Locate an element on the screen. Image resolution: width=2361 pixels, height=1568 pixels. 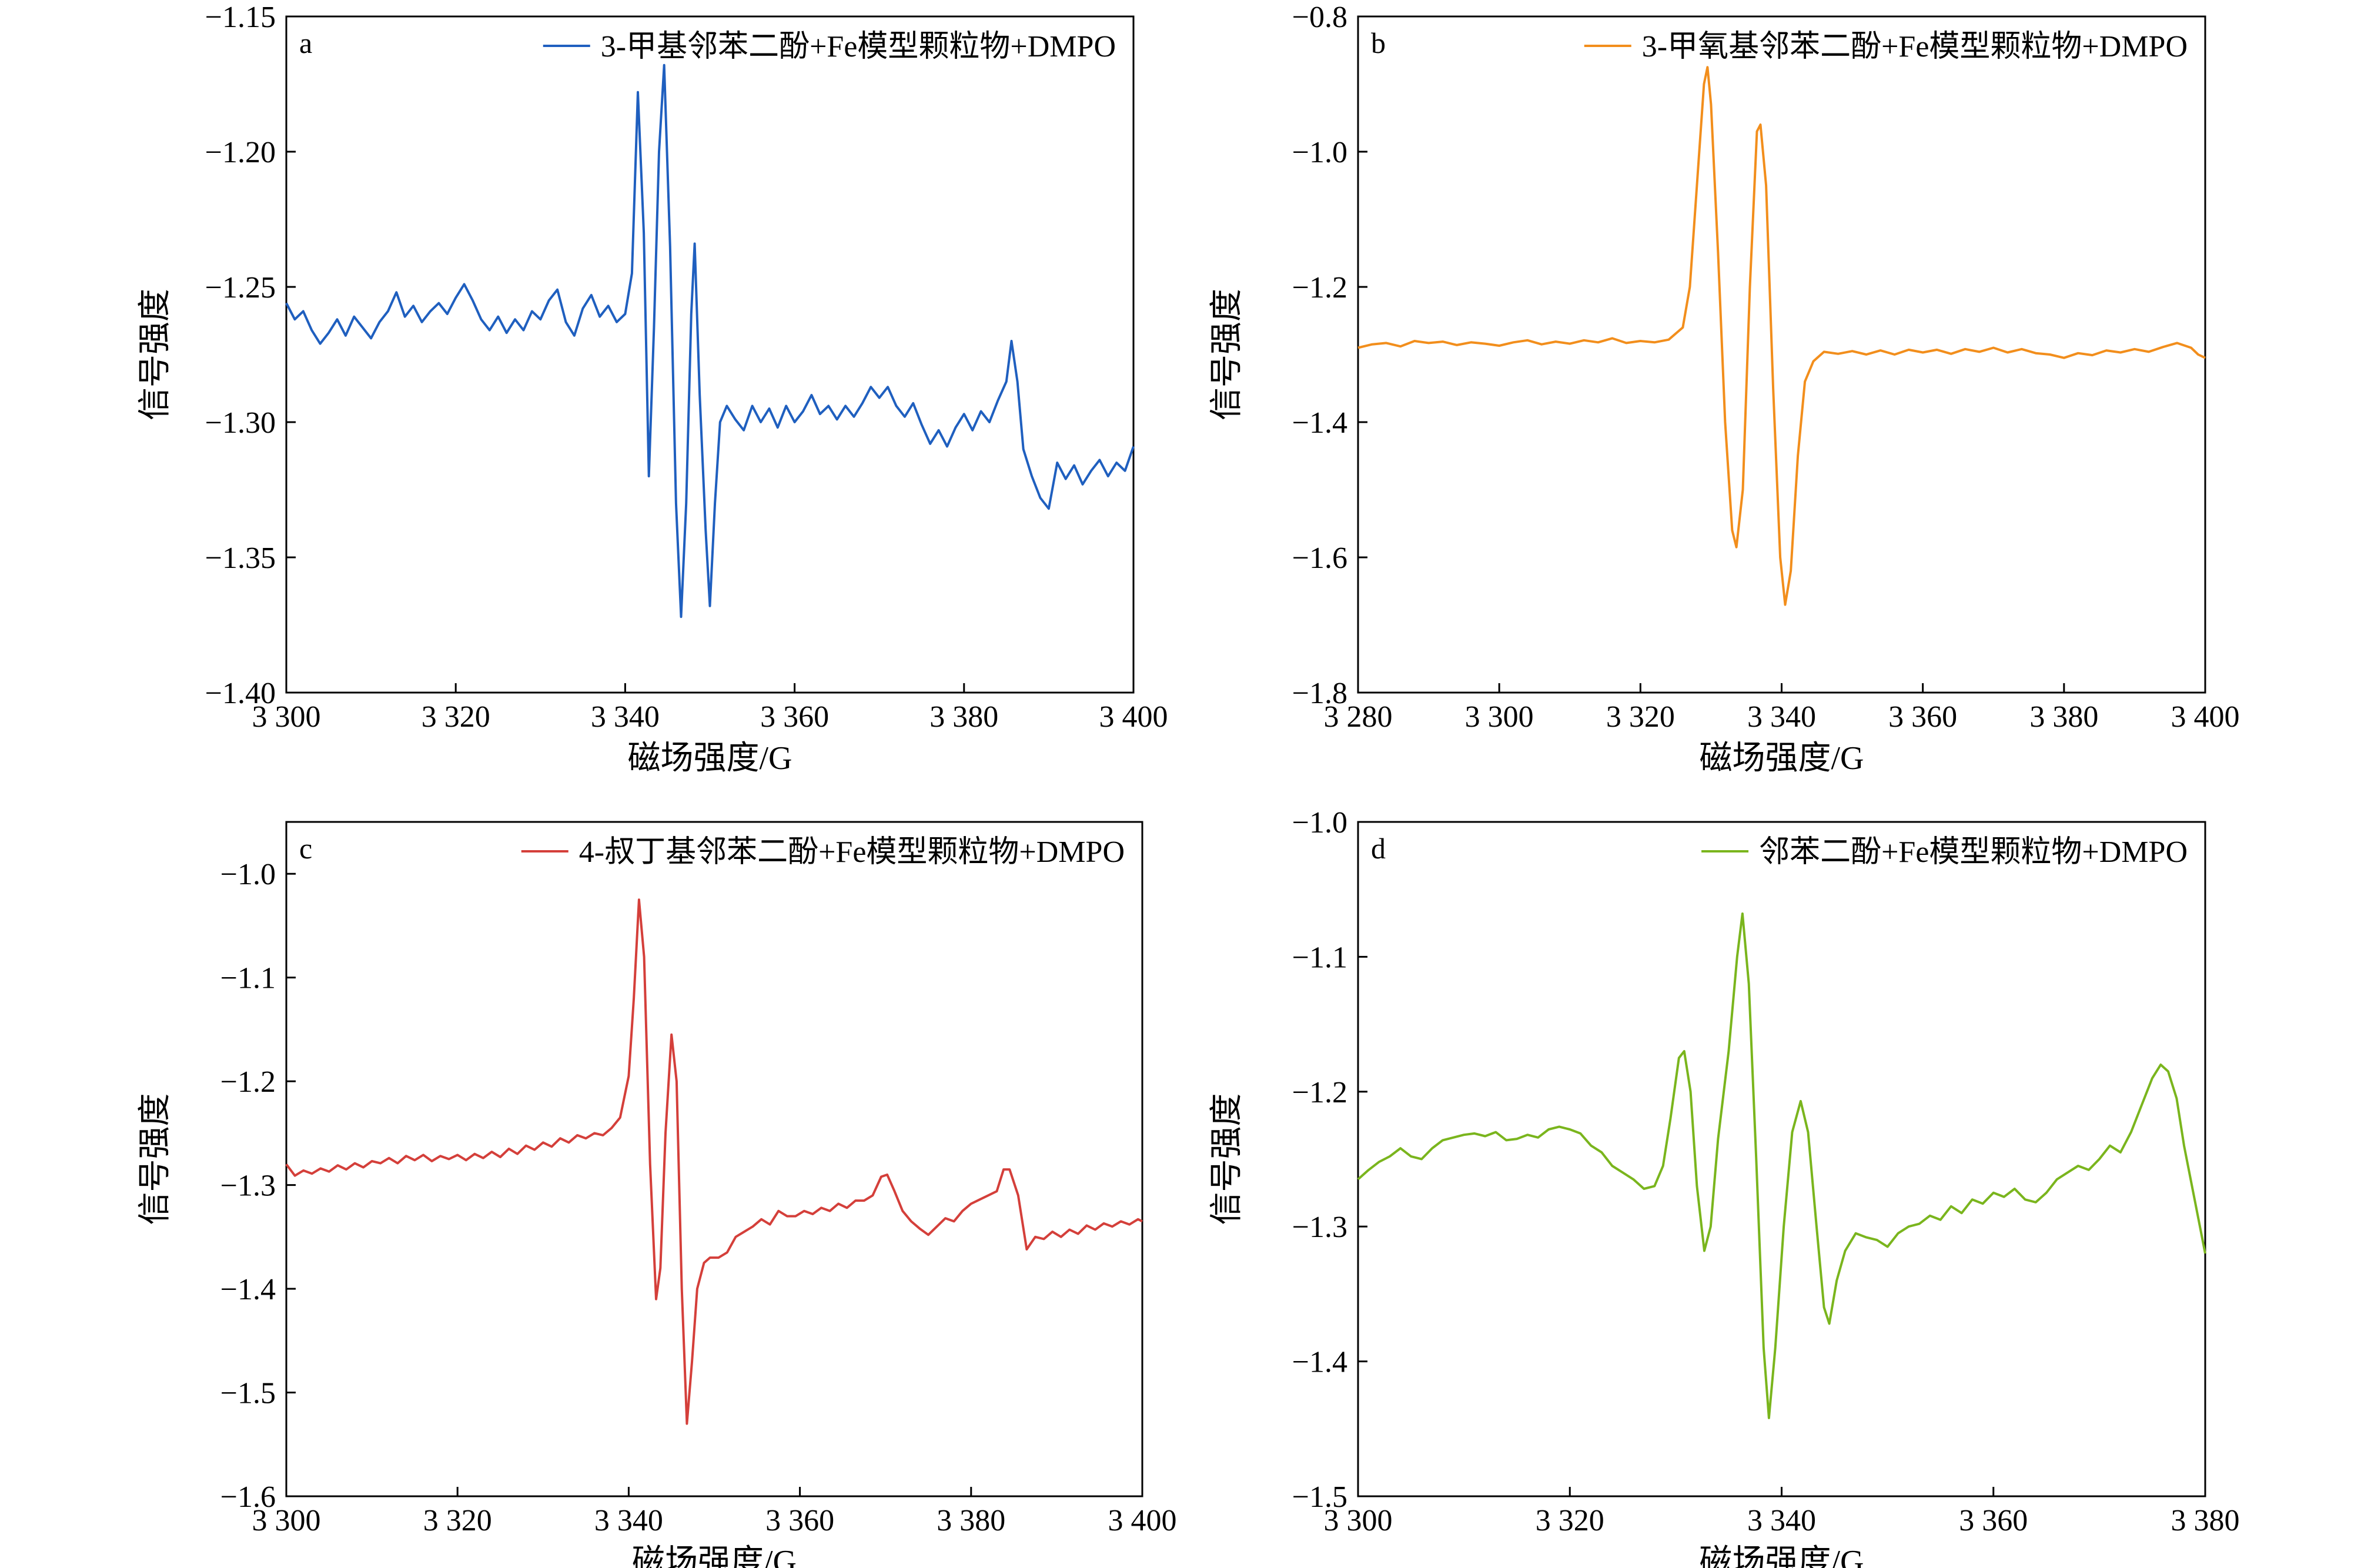
legend-label: 3-甲基邻苯二酚+Fe模型颗粒物+DMPO is located at coordinates (858, 46).